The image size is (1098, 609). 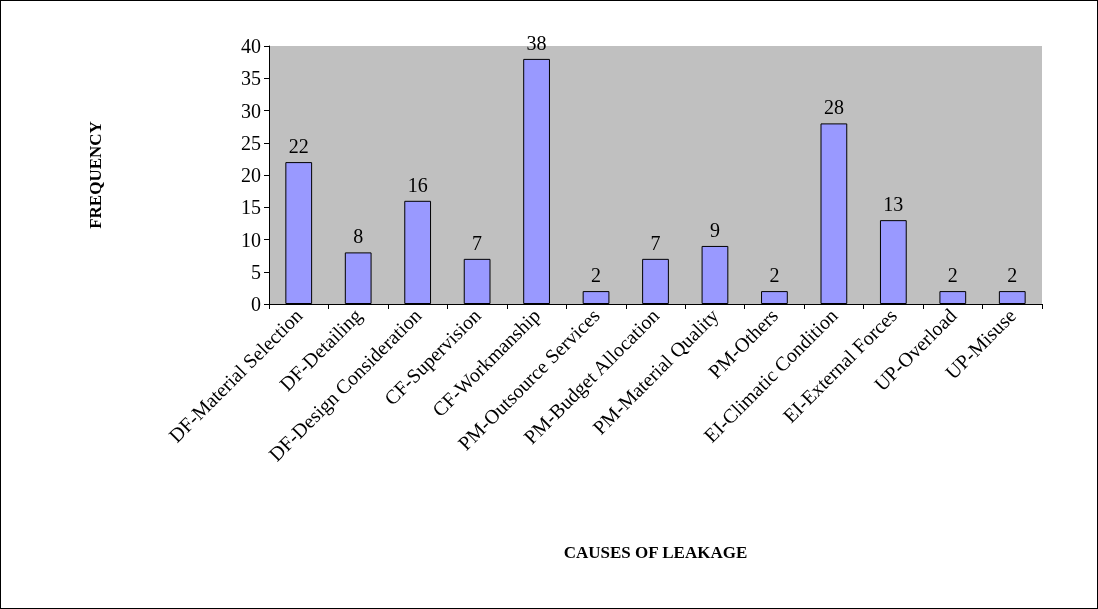 What do you see at coordinates (893, 204) in the screenshot?
I see `data-label: 13` at bounding box center [893, 204].